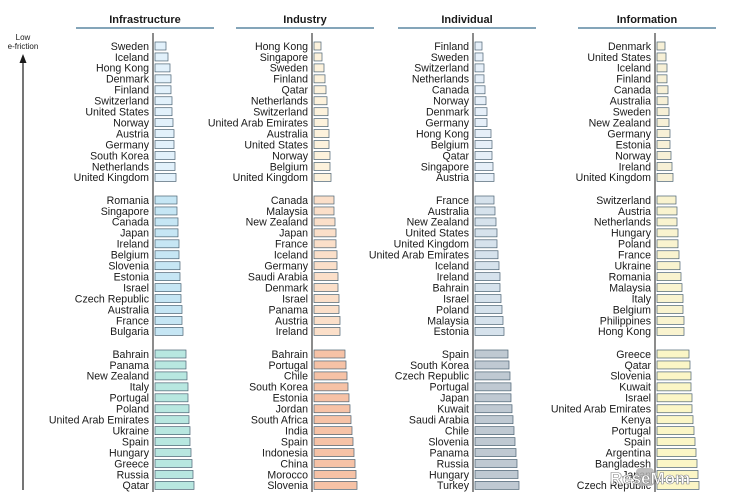 This screenshot has width=739, height=499. Describe the element at coordinates (277, 223) in the screenshot. I see `bar-label: New Zealand` at that location.